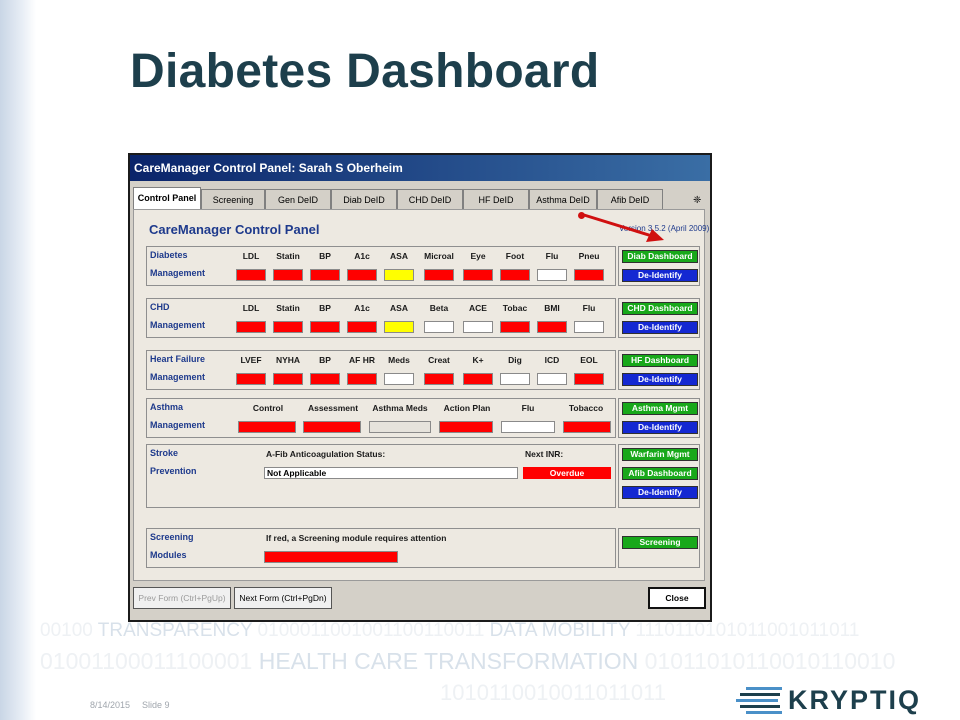  Describe the element at coordinates (660, 308) in the screenshot. I see `chd-dashboard-button: CHD Dashboard` at that location.